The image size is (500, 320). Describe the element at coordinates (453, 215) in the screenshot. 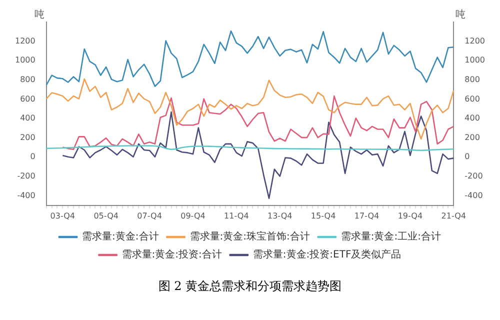

I see `x-tick-label: 21-Q4` at that location.